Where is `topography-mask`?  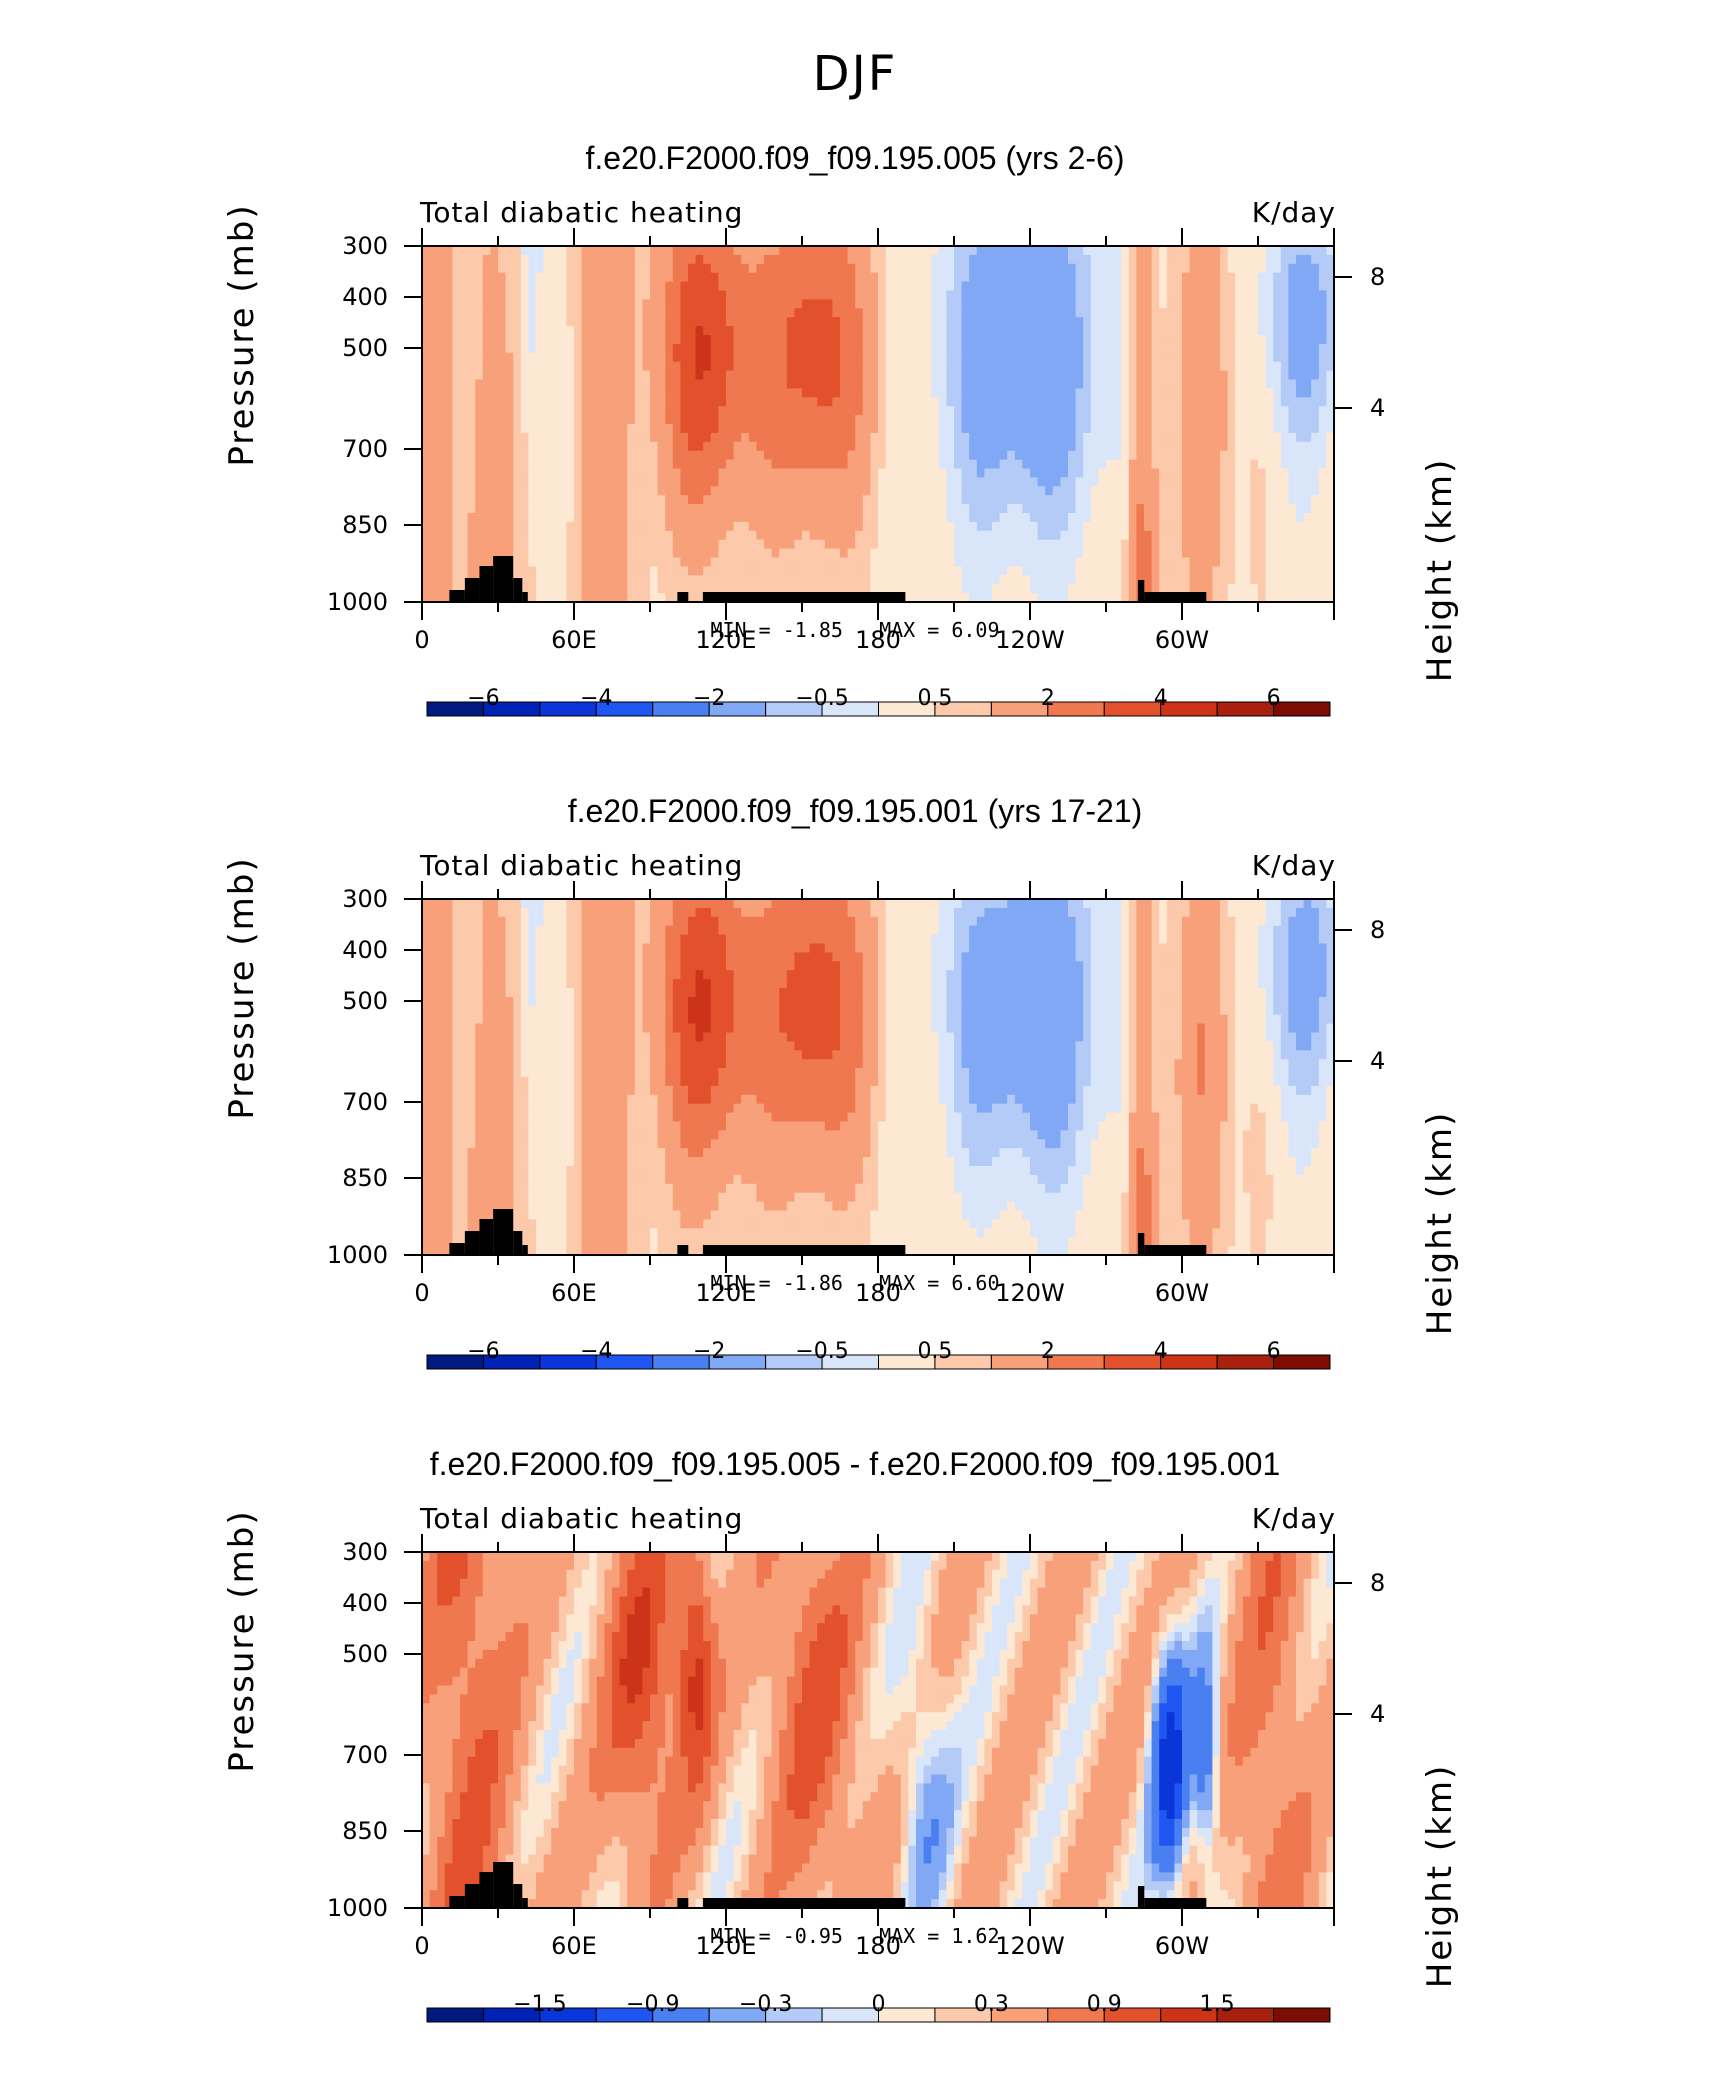
topography-mask is located at coordinates (457, 596).